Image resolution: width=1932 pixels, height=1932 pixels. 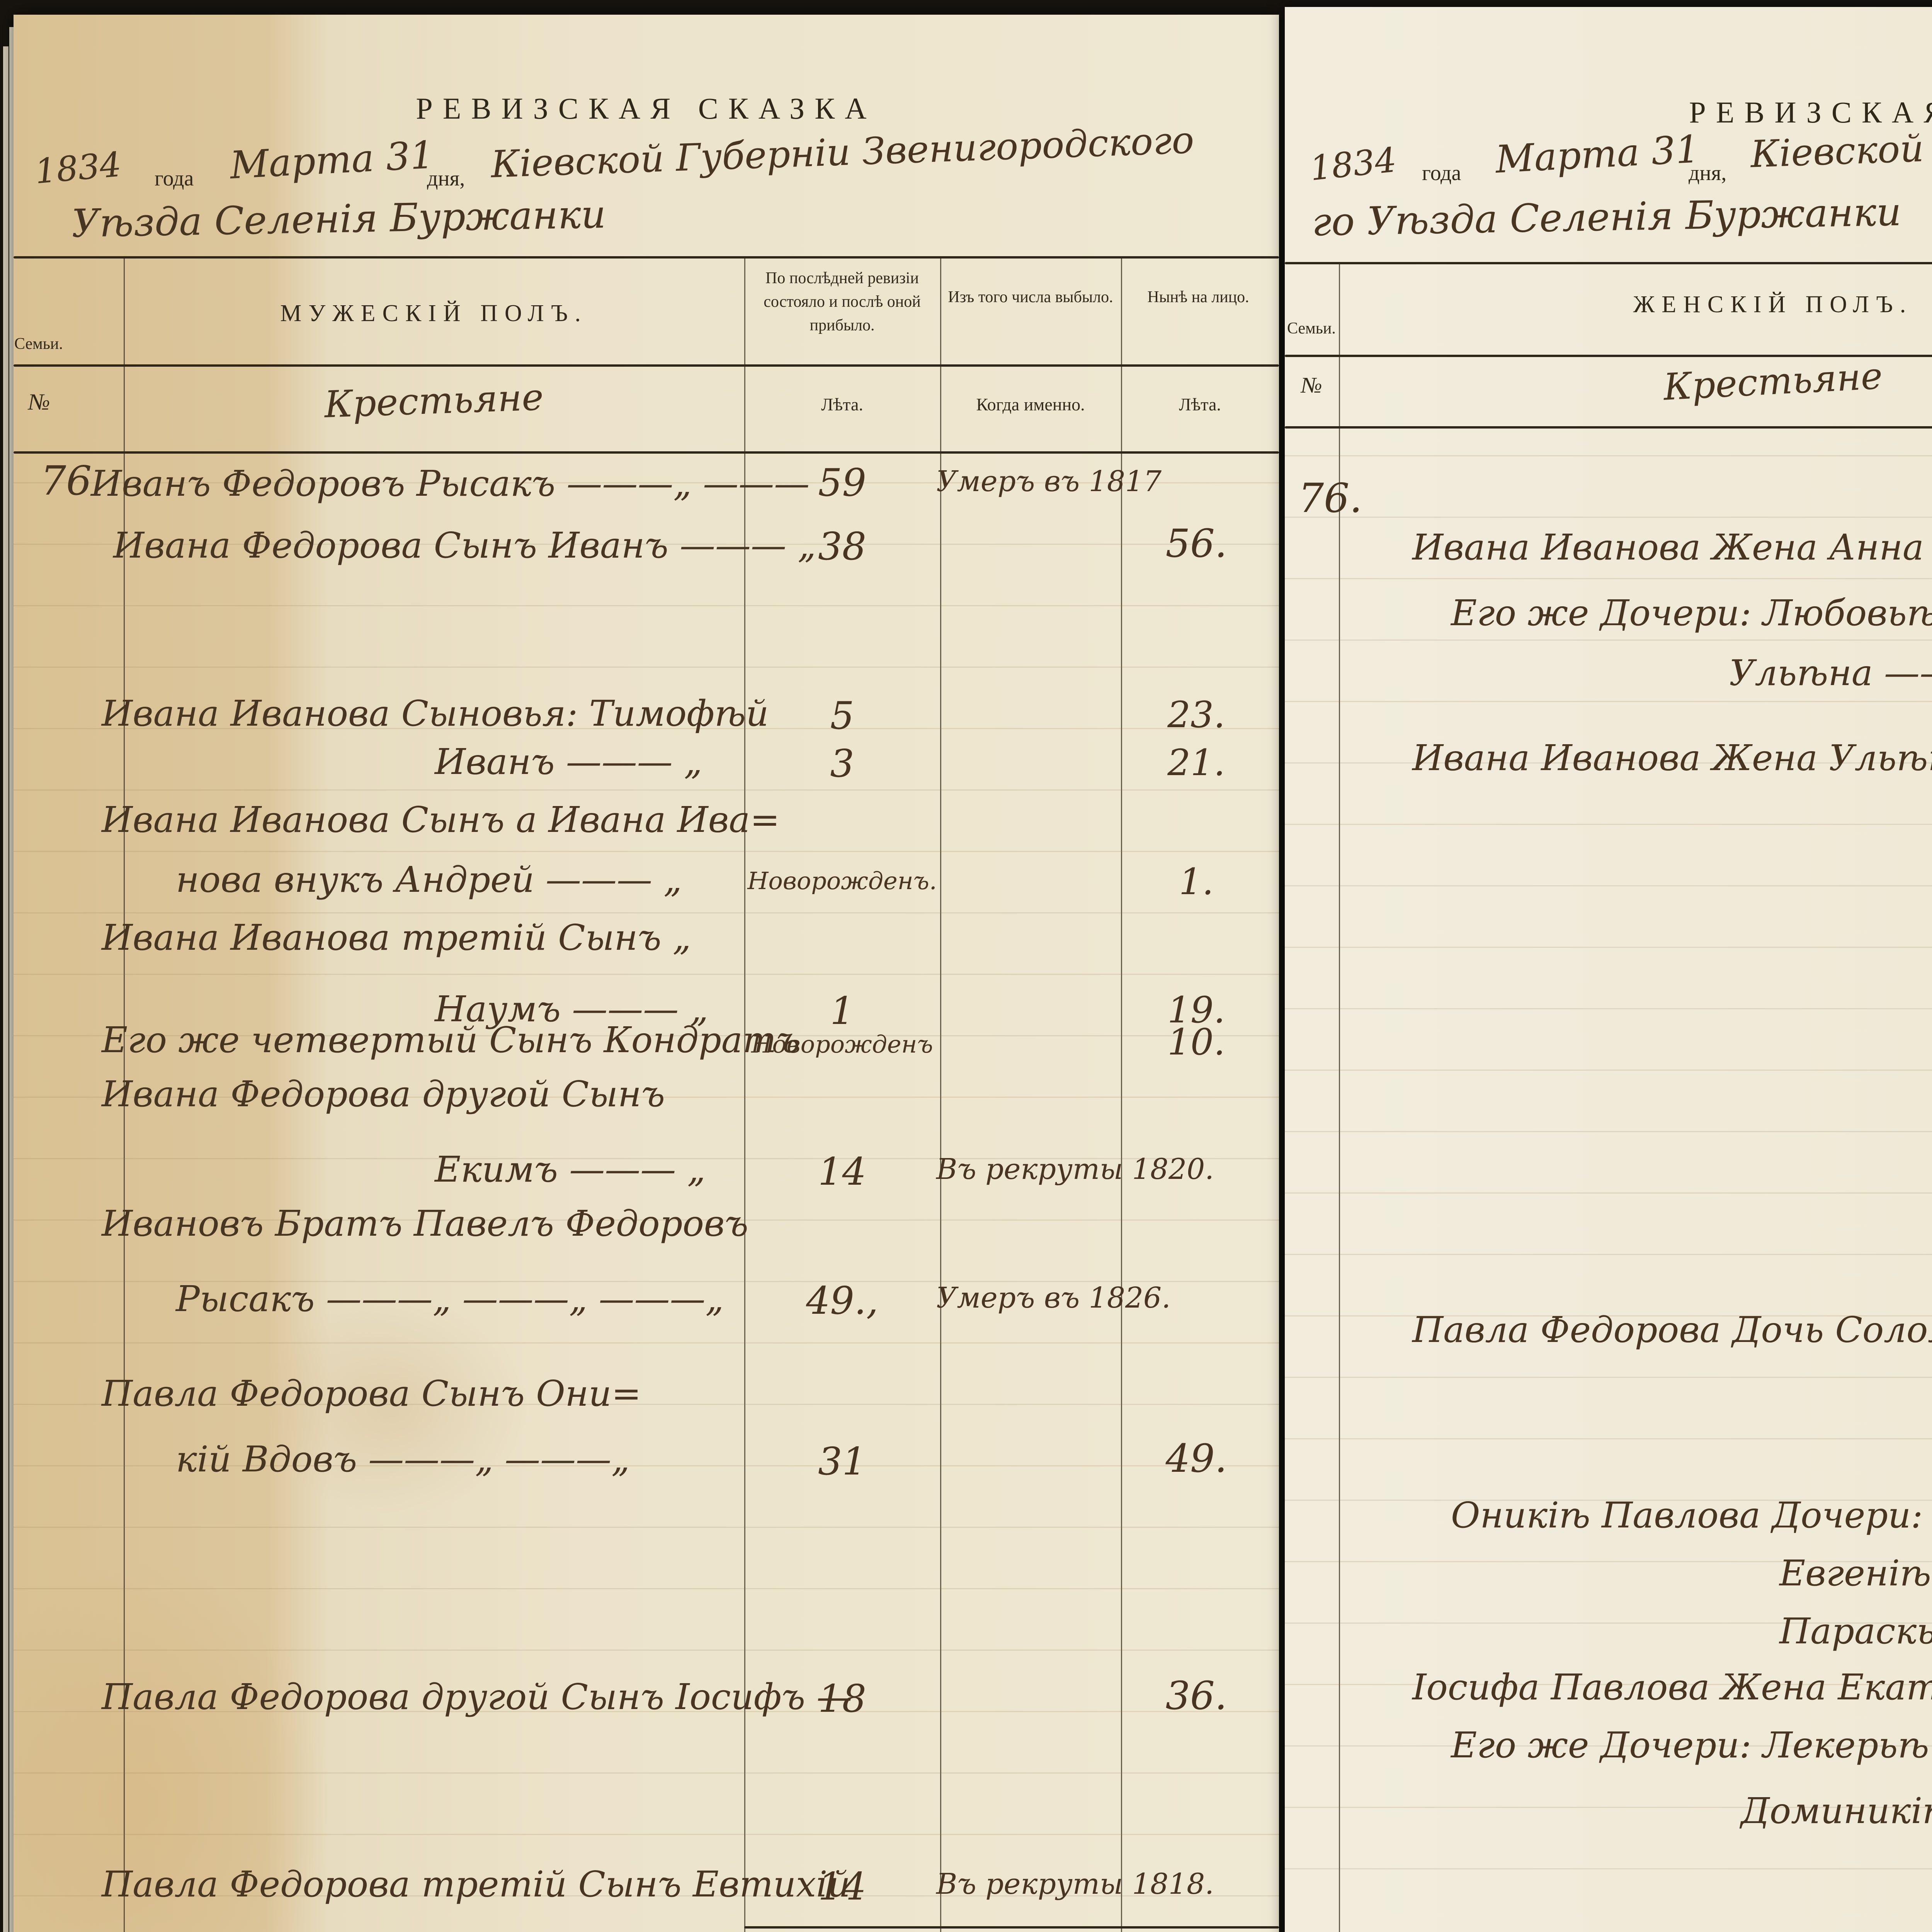 What do you see at coordinates (1196, 763) in the screenshot?
I see `age-current: 21.` at bounding box center [1196, 763].